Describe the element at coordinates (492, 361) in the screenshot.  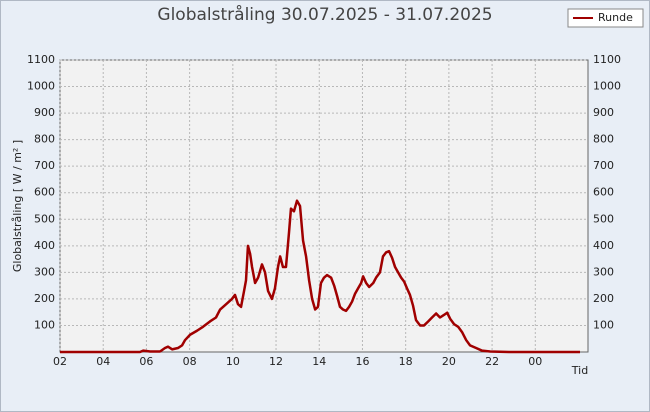
I see `x-tick-label: 22` at that location.